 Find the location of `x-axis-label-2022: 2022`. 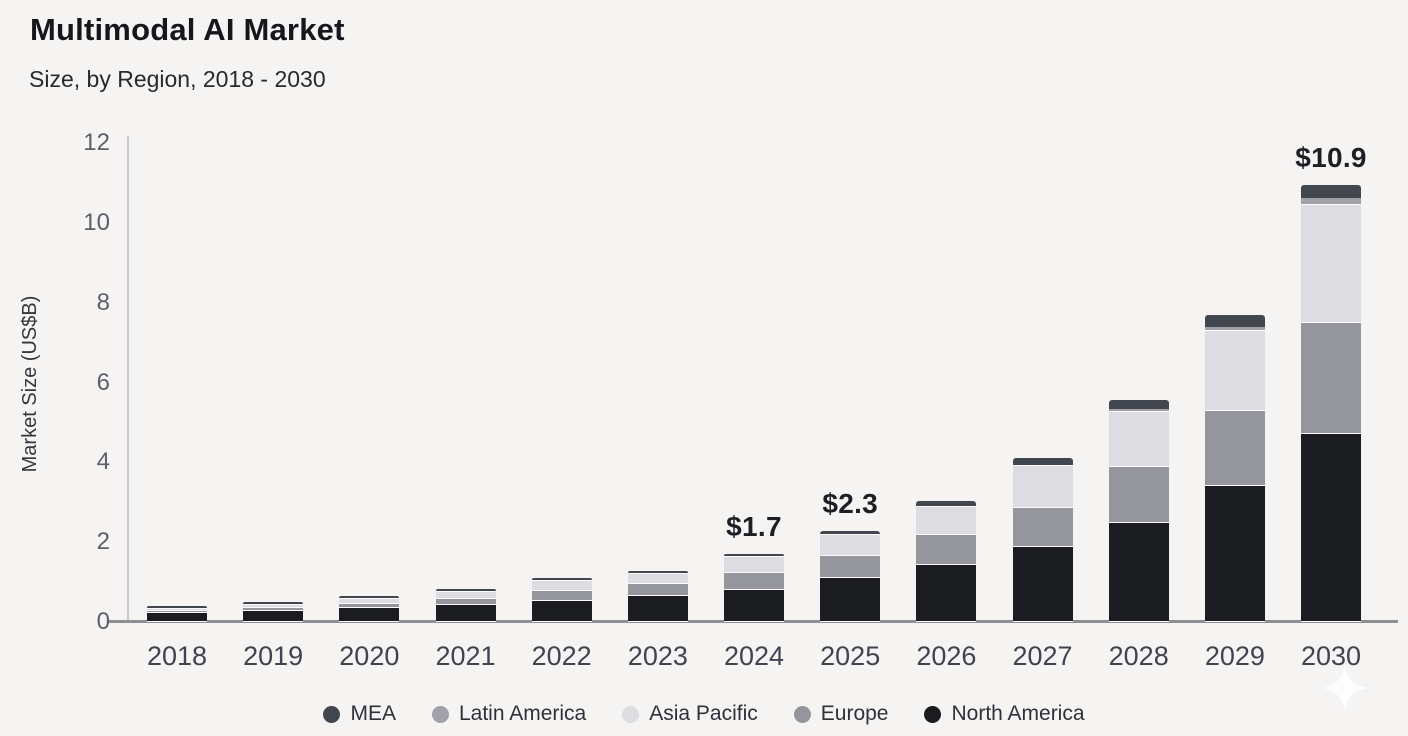

x-axis-label-2022: 2022 is located at coordinates (561, 656).